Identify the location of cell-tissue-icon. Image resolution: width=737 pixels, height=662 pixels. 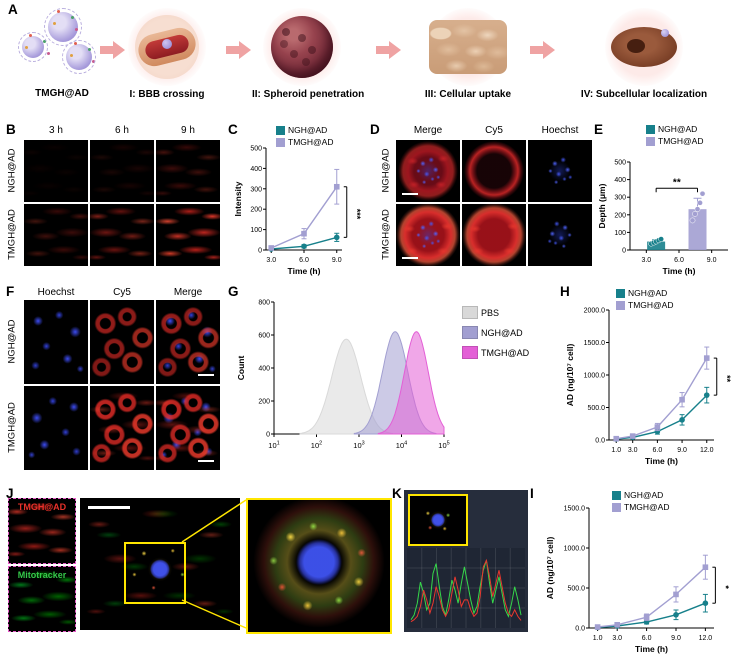
(468, 47).